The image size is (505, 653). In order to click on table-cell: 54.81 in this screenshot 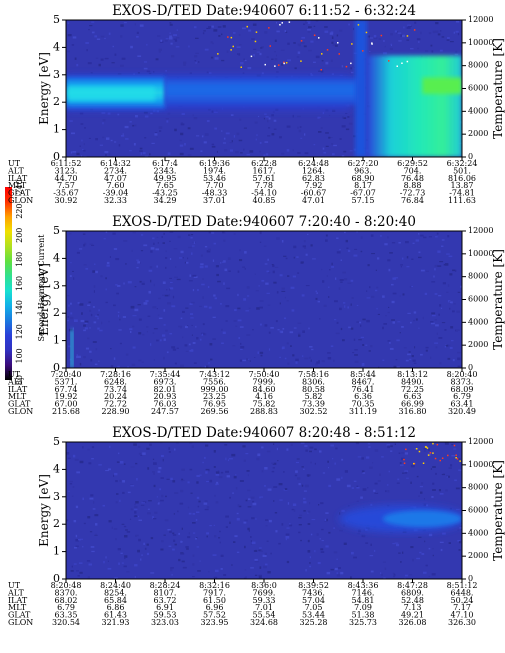, I will do `click(363, 600)`.